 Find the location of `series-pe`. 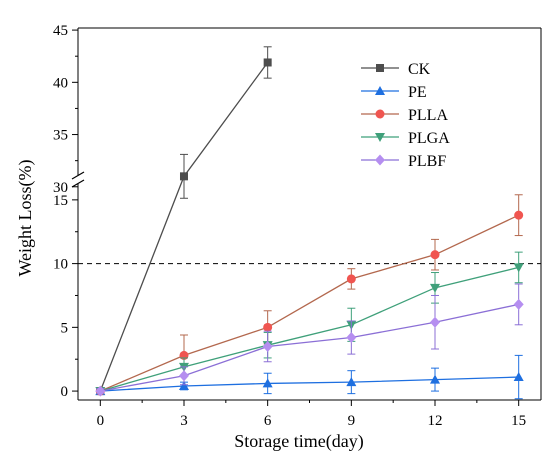

series-pe is located at coordinates (309, 377).